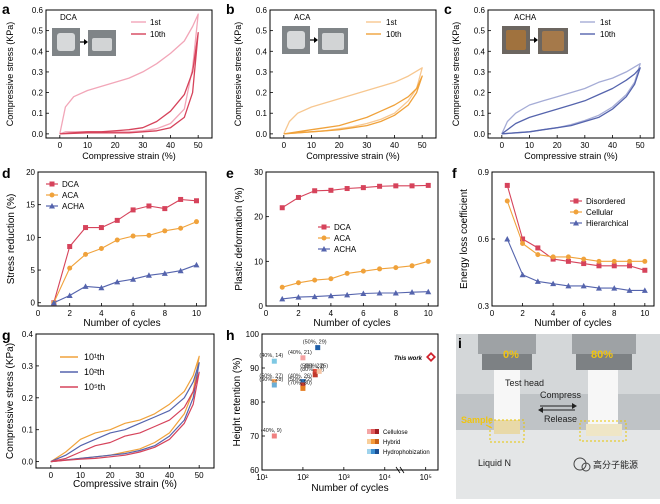 This screenshot has width=660, height=504. Describe the element at coordinates (129, 156) in the screenshot. I see `x-axis-label: Compressive strain (%)` at that location.